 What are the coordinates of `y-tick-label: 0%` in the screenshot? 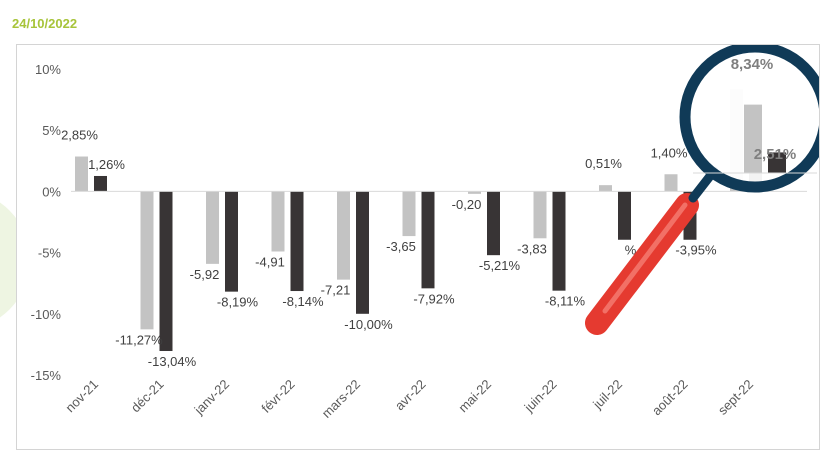 It's located at (51, 191).